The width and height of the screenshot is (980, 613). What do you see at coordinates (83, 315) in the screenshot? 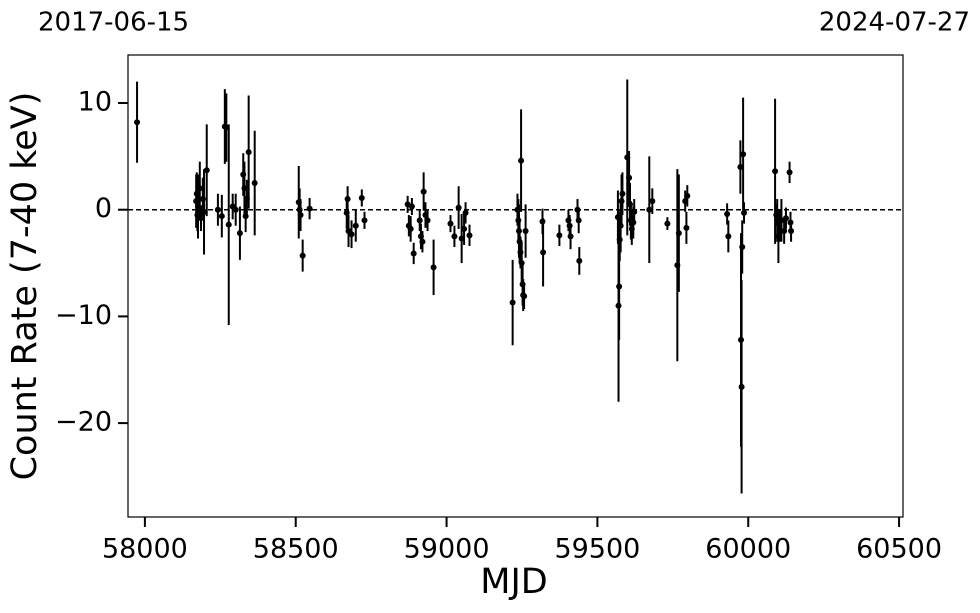
I see `y-tick-label: −10` at bounding box center [83, 315].